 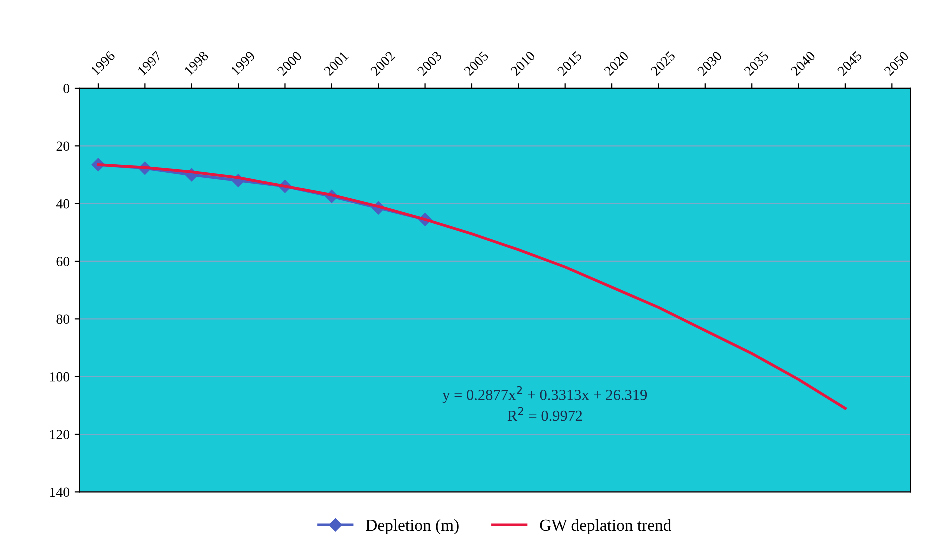 I want to click on y-tick-label: 20, so click(x=63, y=147).